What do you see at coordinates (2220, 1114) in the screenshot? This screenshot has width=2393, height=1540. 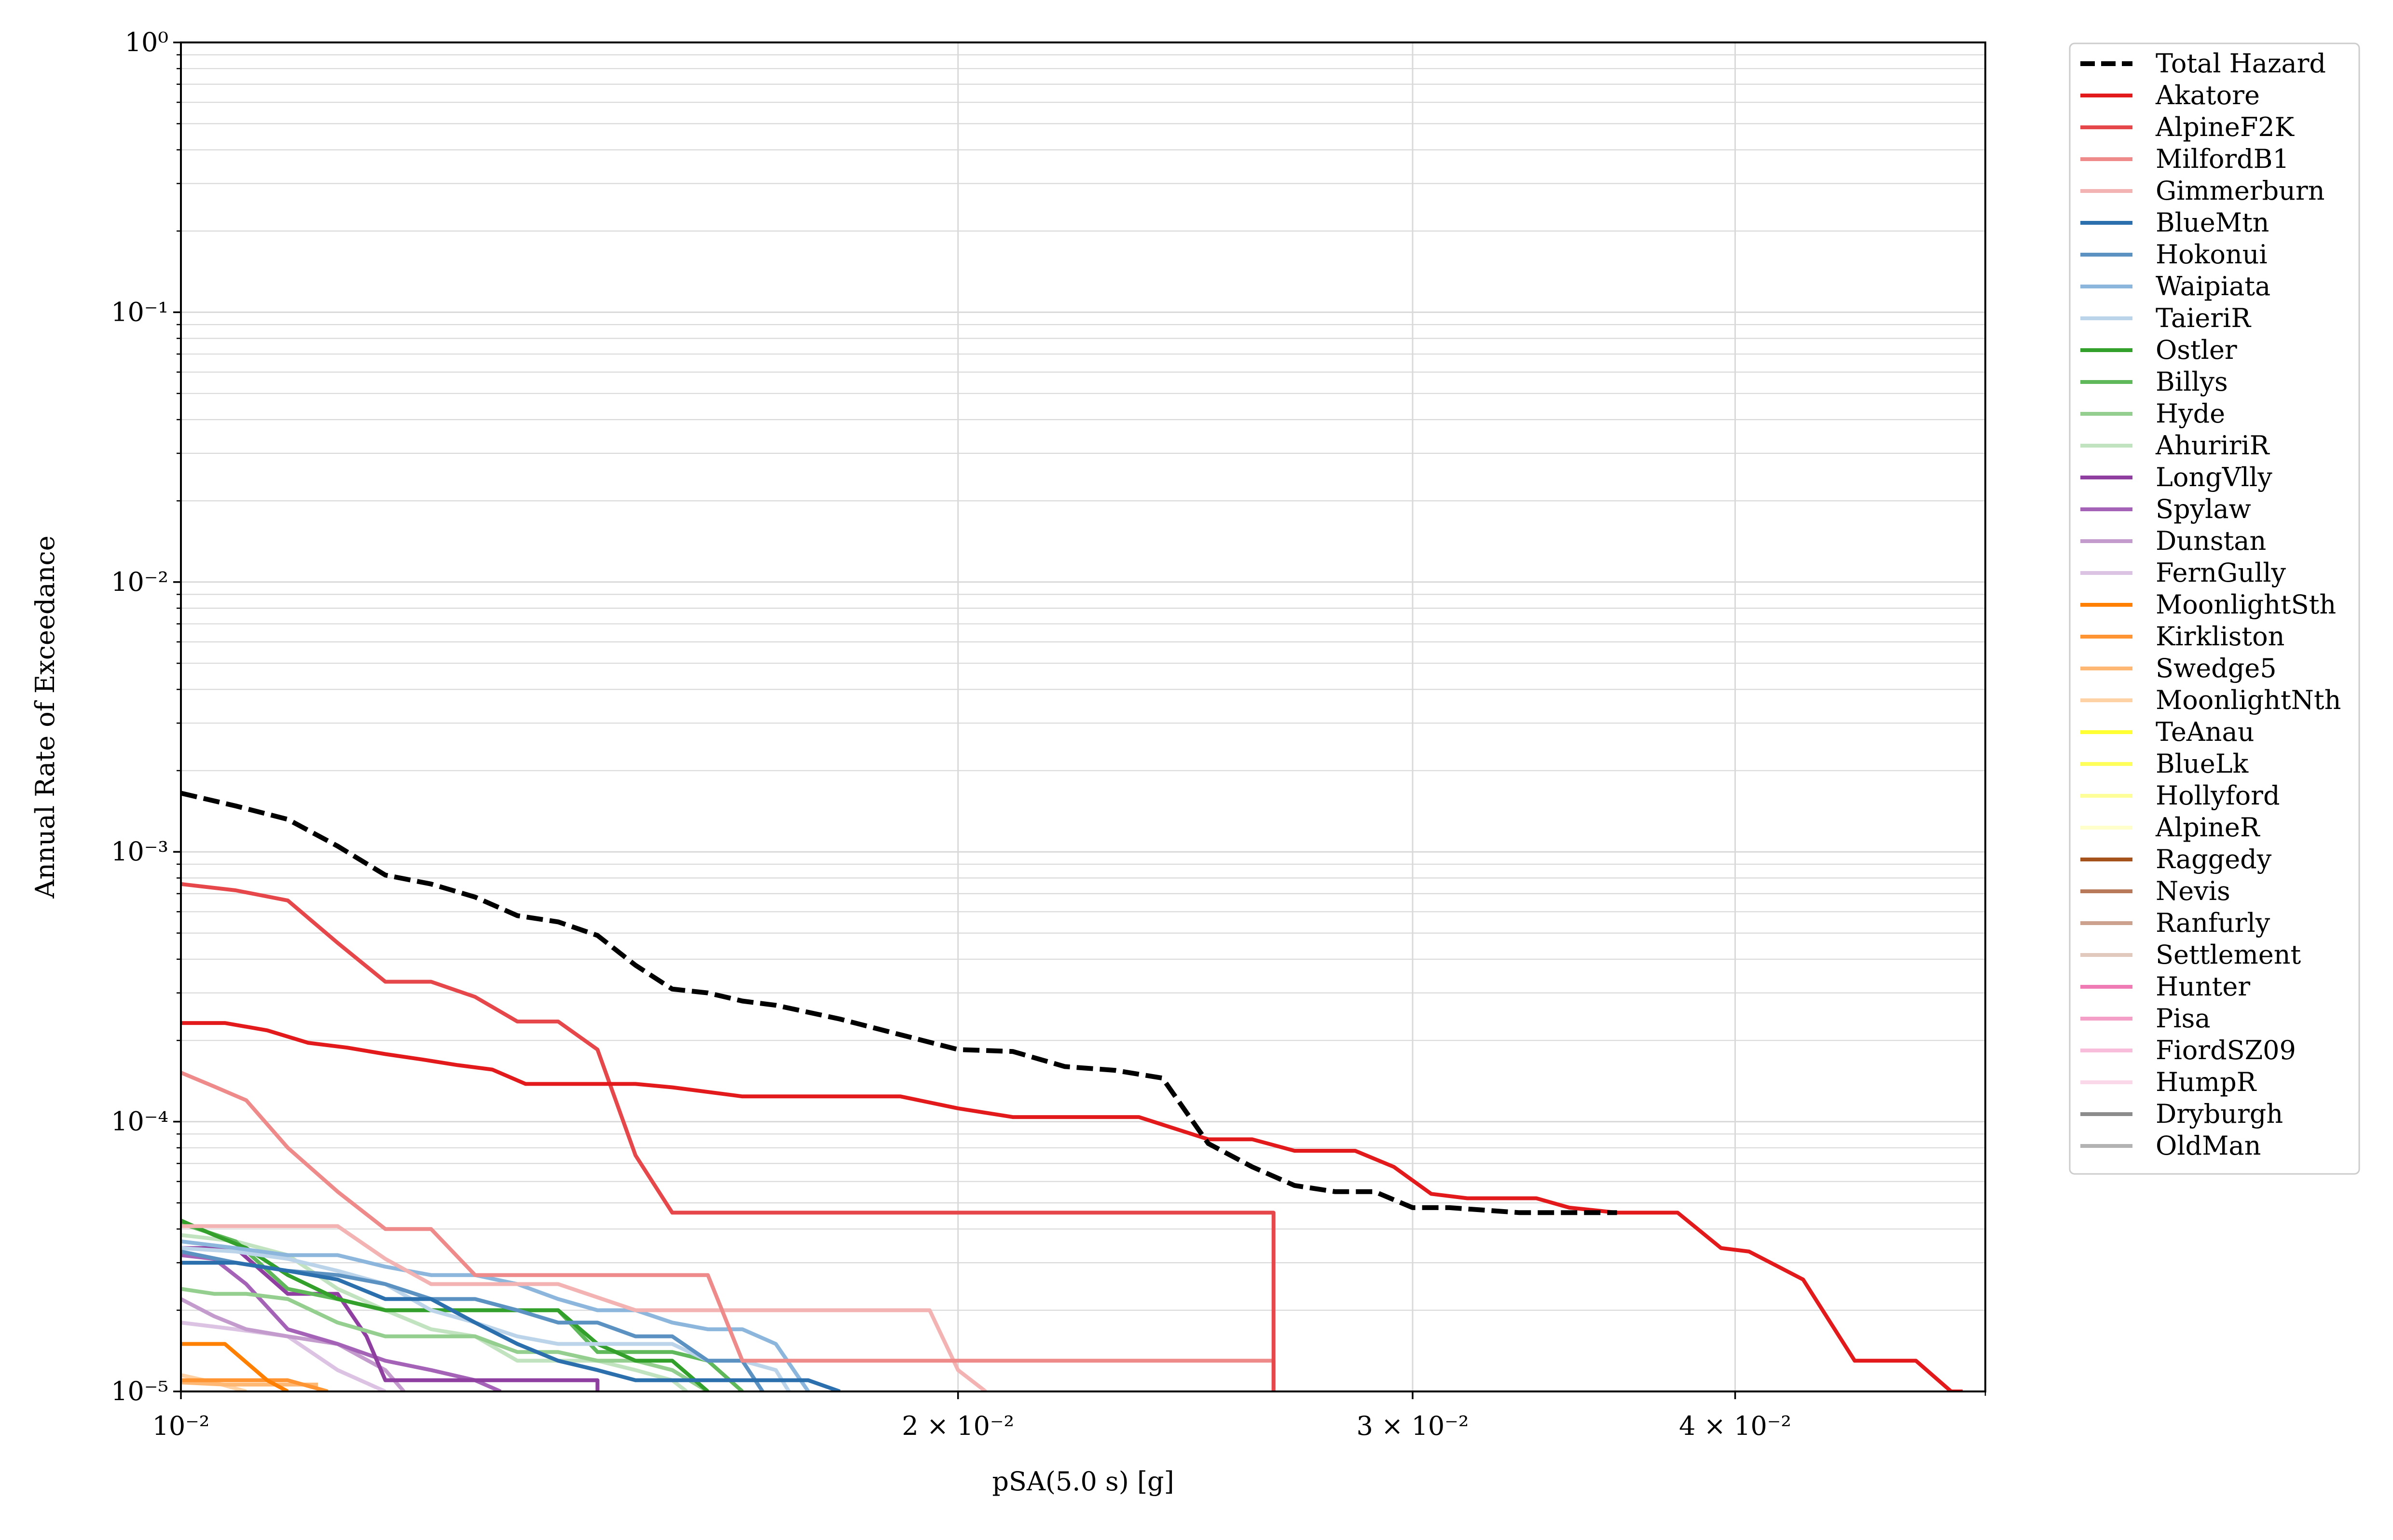 I see `legend-label-dryburgh: Dryburgh` at bounding box center [2220, 1114].